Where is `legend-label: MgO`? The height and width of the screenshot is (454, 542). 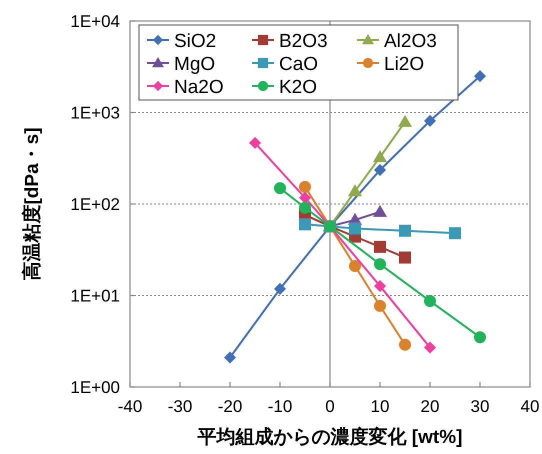 legend-label: MgO is located at coordinates (195, 64).